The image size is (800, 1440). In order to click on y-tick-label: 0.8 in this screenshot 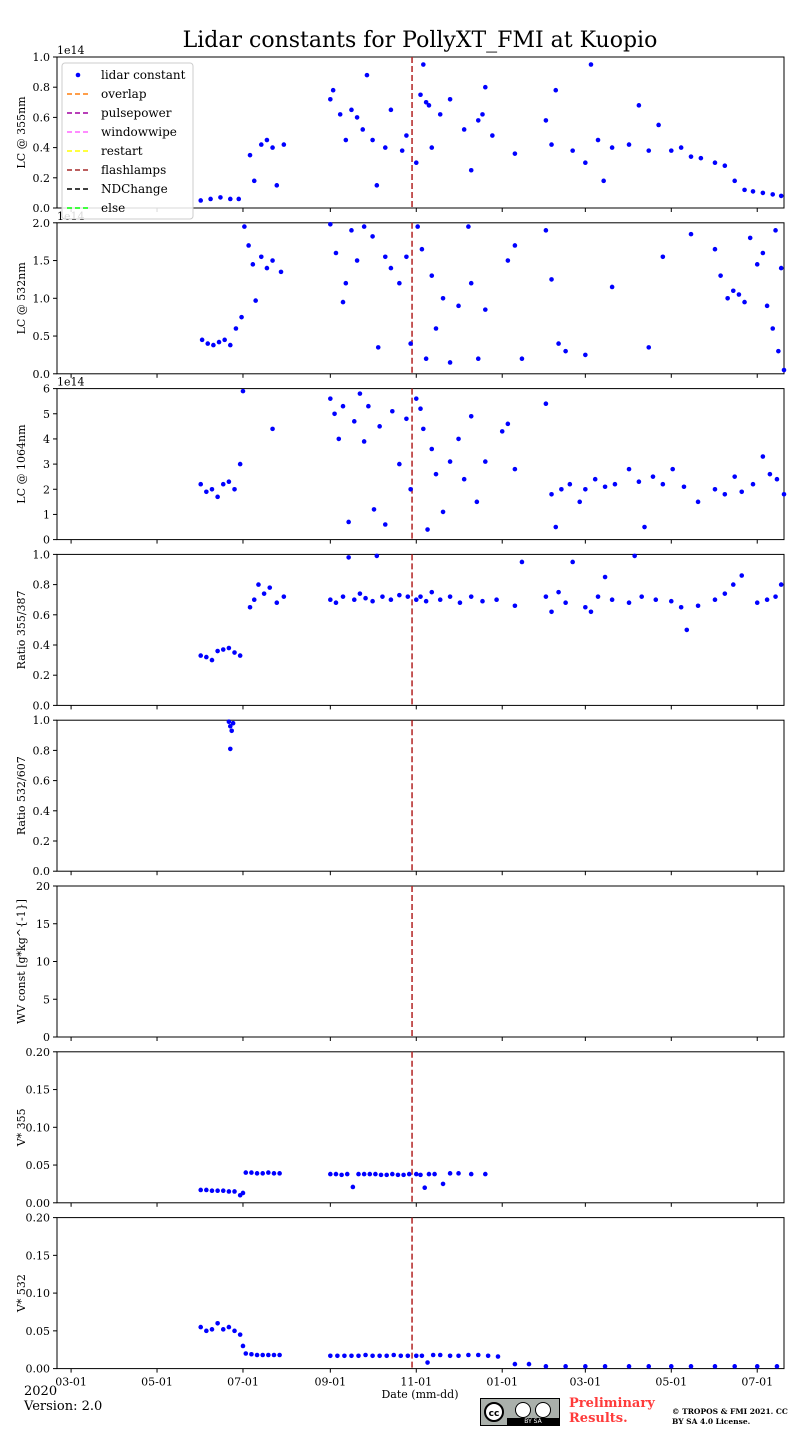, I will do `click(42, 585)`.